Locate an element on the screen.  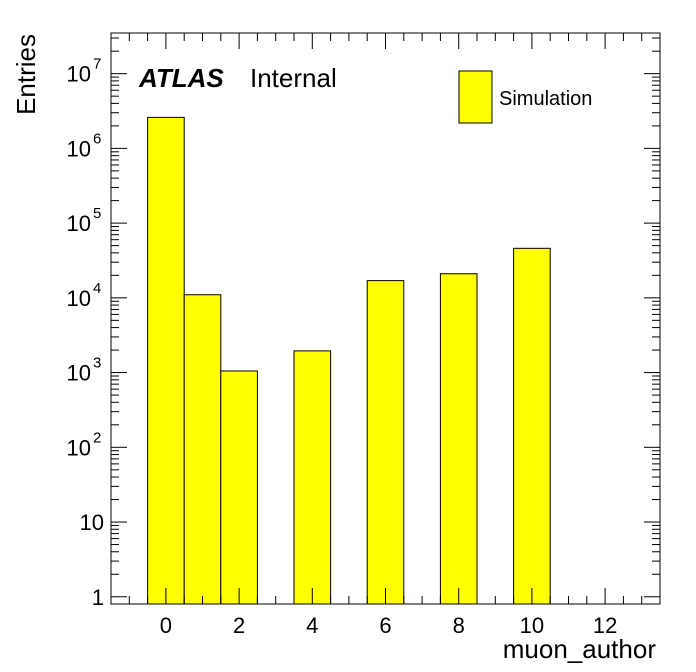
x-tick-label-12: 12 is located at coordinates (605, 625).